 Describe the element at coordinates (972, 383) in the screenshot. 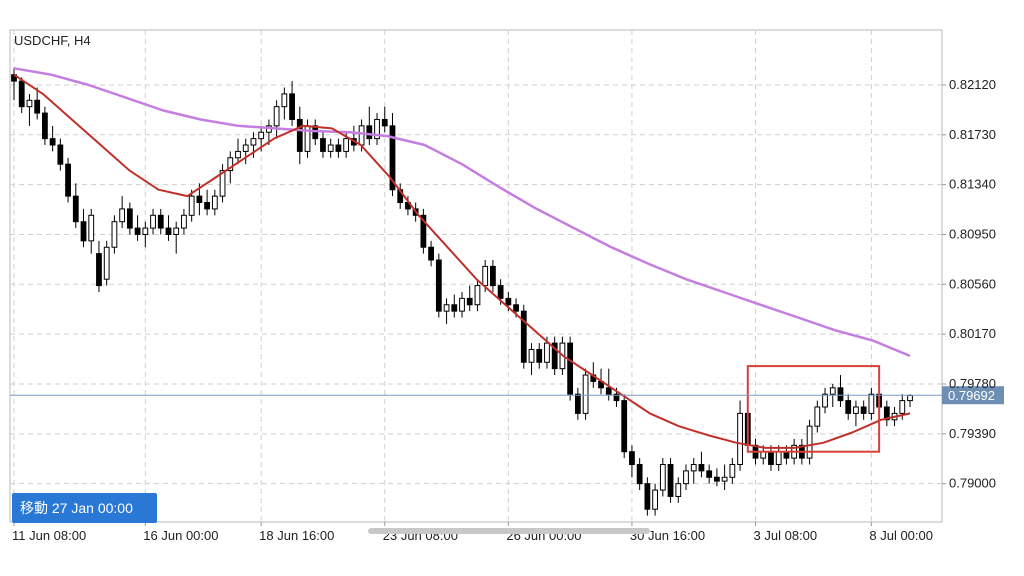

I see `y-tick-label: 0.79780` at that location.